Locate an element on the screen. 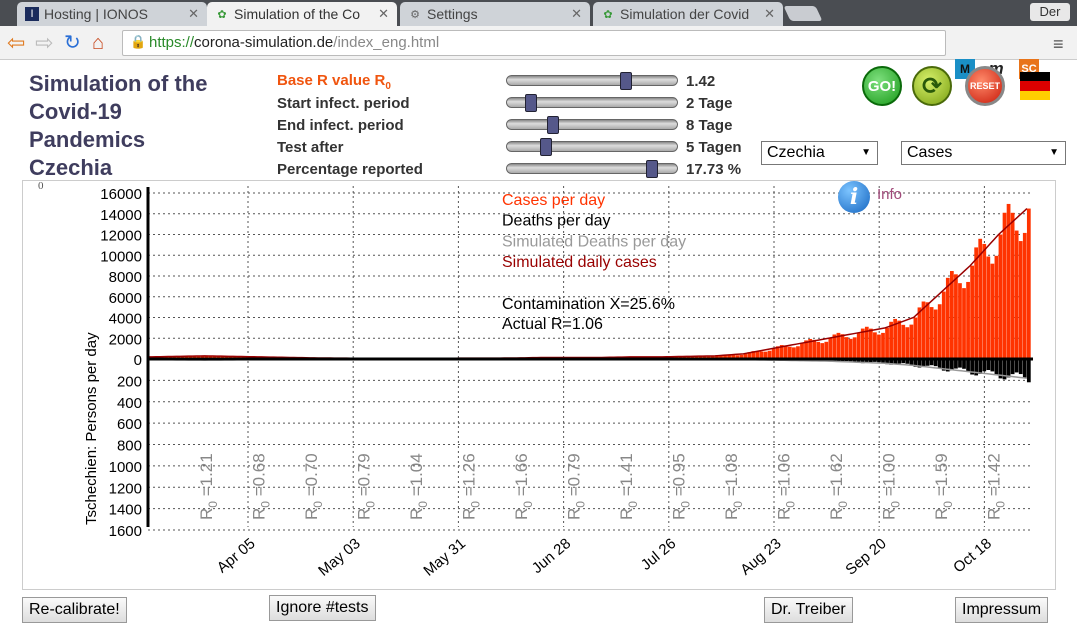 The height and width of the screenshot is (630, 1077). slider-start-infect is located at coordinates (592, 103).